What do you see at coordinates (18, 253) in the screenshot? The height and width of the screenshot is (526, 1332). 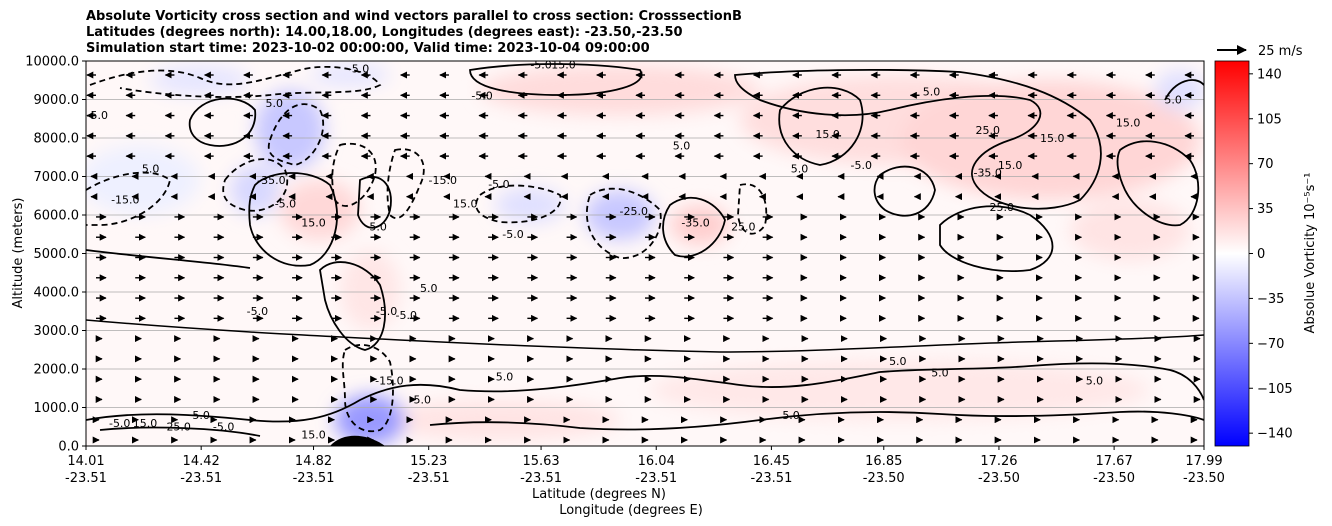 I see `y-axis-label: Altitude (meters)` at bounding box center [18, 253].